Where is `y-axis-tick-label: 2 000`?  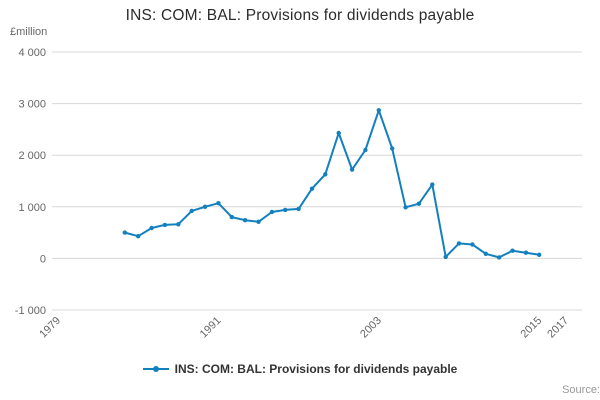
y-axis-tick-label: 2 000 is located at coordinates (32, 156).